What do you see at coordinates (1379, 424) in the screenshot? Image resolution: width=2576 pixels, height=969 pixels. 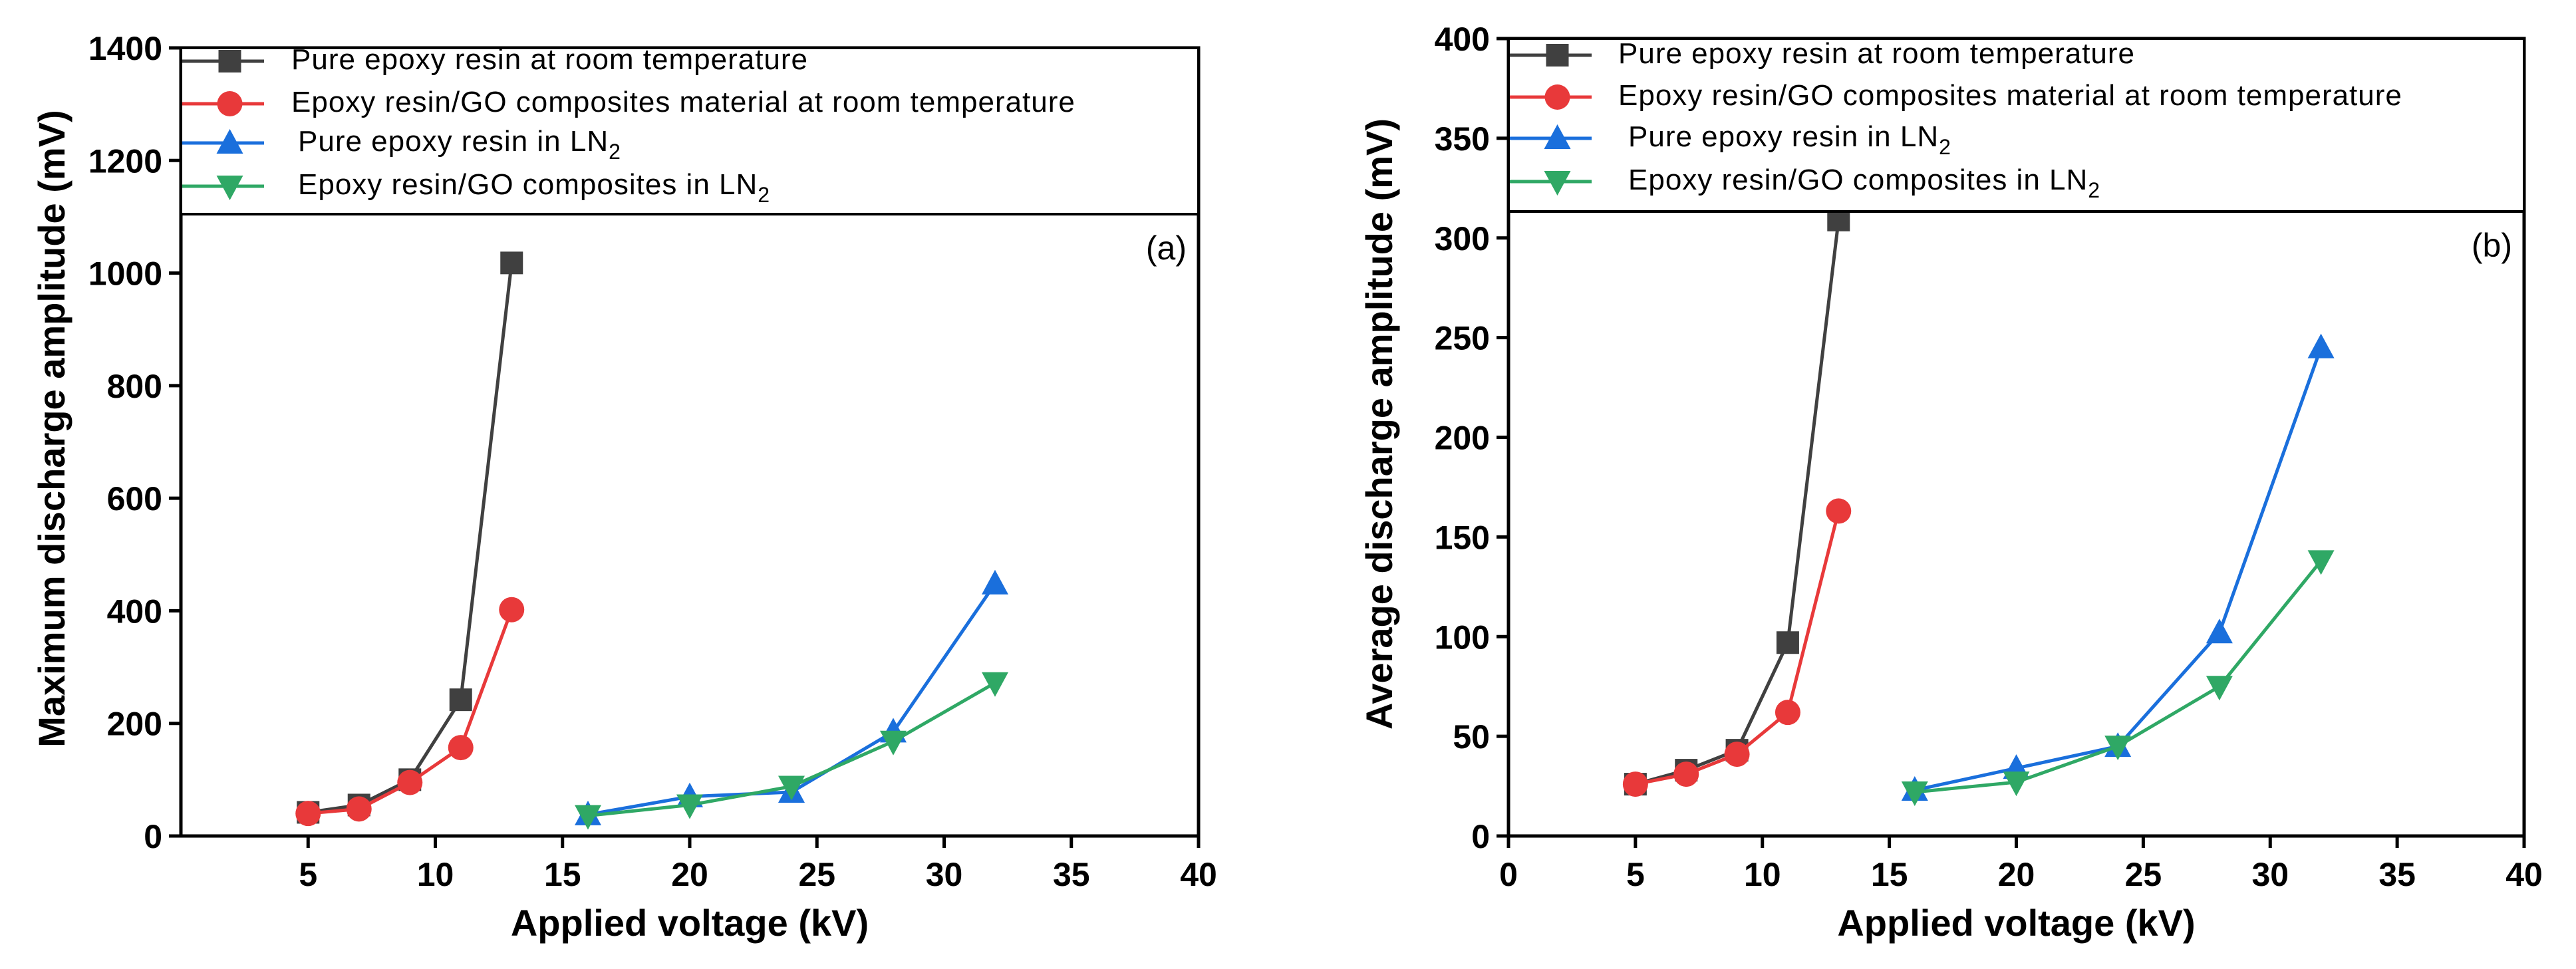 I see `y-axis-label: Average discharge amplitude (mV)` at bounding box center [1379, 424].